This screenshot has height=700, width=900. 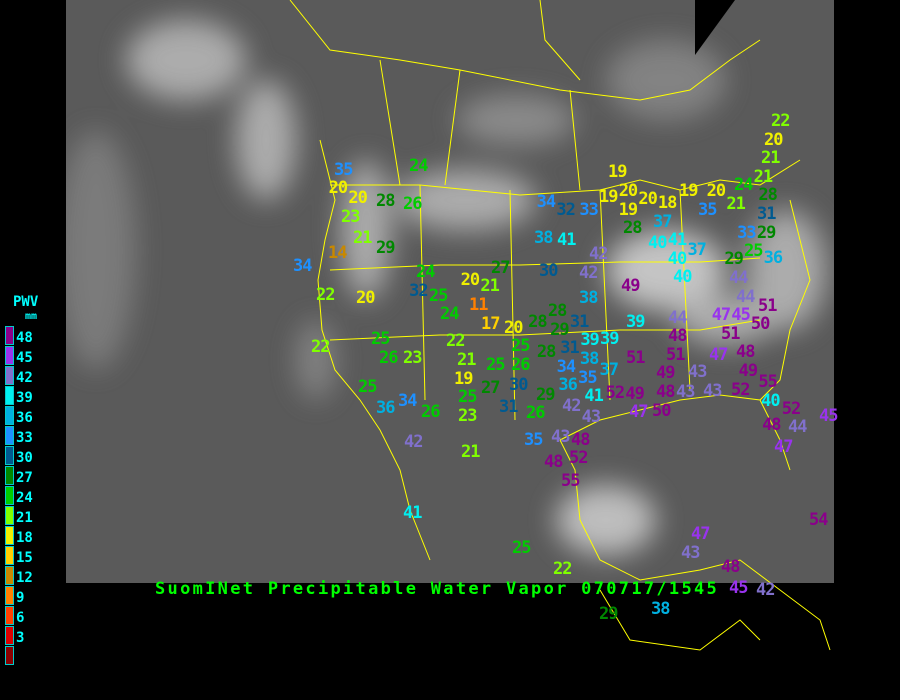 I want to click on station-pwv-value: 45, so click(x=739, y=587).